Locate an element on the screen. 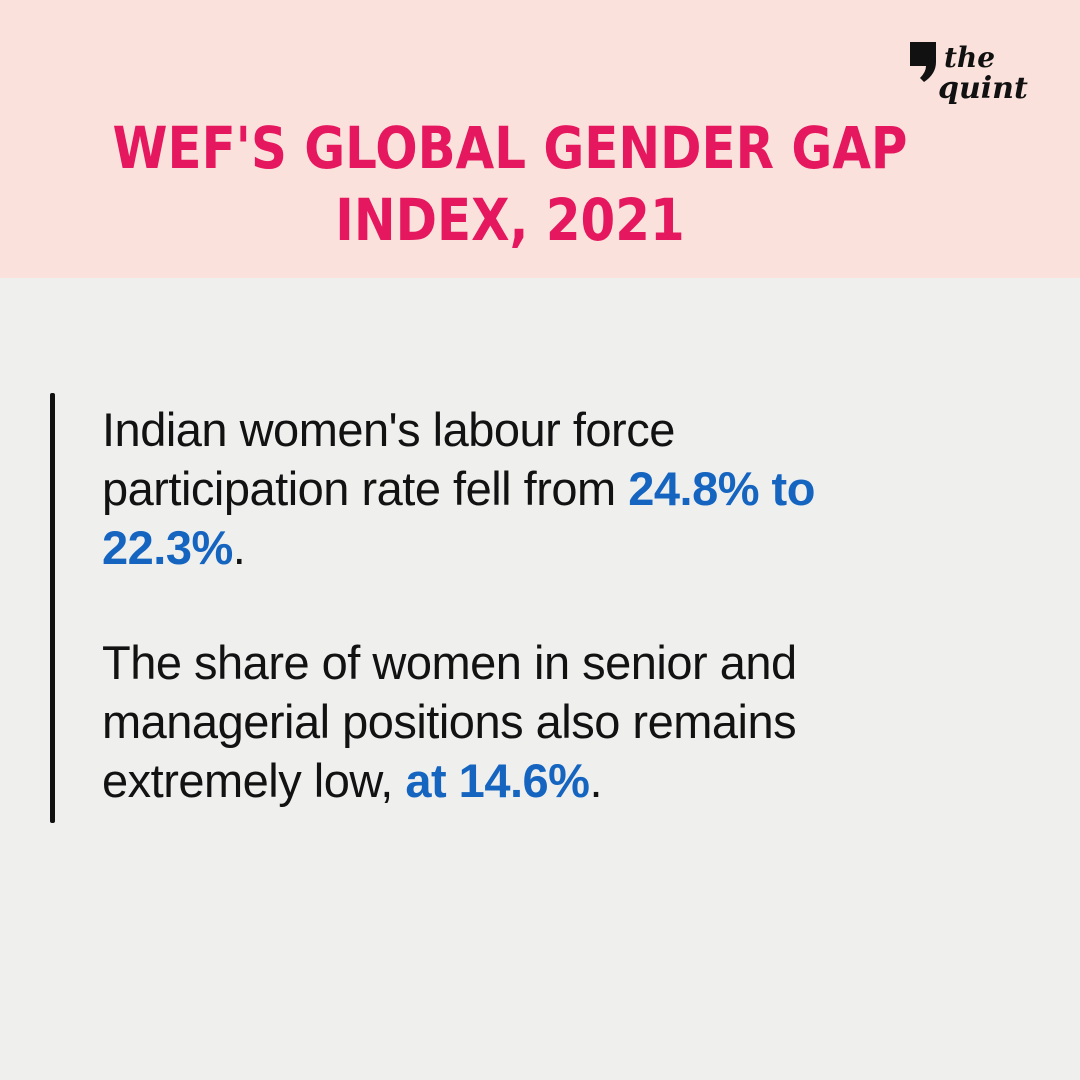  paragraph-2-line-3-text: extremely low, is located at coordinates (254, 780).